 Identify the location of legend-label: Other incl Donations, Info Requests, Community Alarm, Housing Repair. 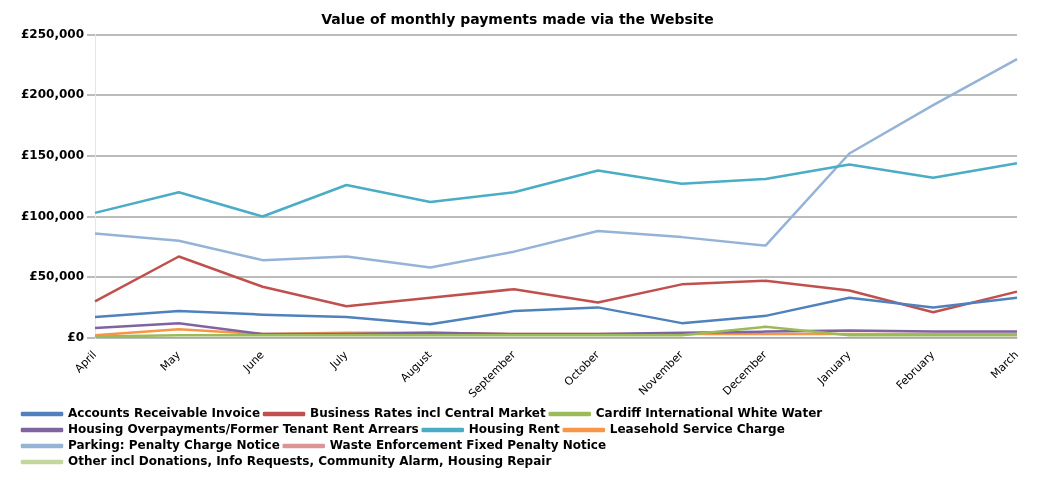
(310, 461).